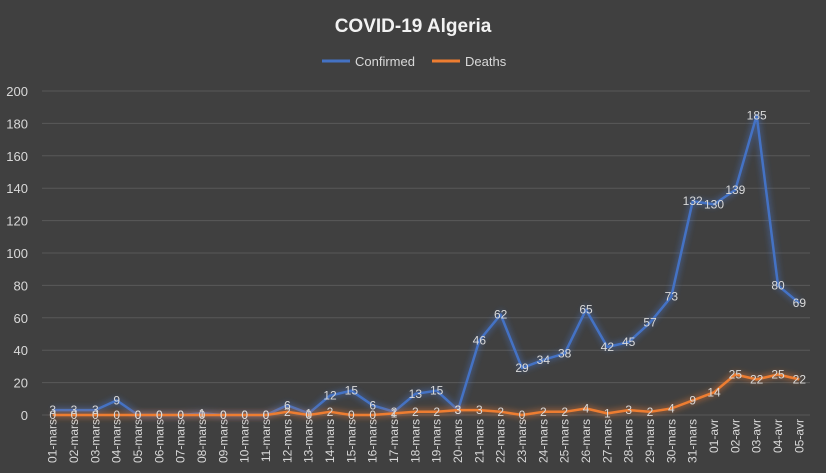 This screenshot has width=826, height=473. I want to click on chart-title: COVID-19 Algeria, so click(413, 26).